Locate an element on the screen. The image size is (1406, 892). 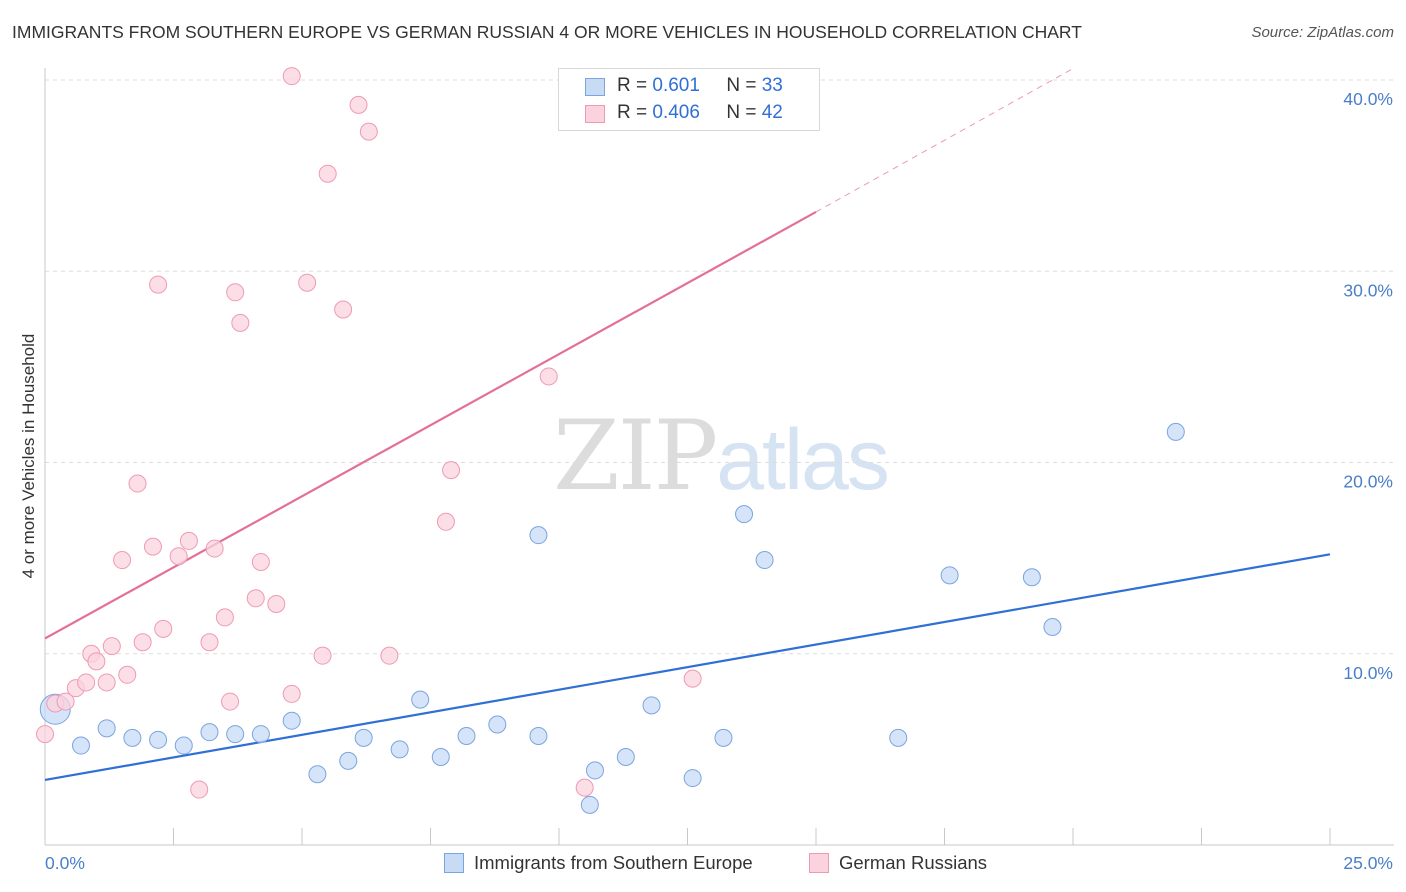
bottom-legend-blue: Immigrants from Southern Europe is located at coordinates (598, 863).